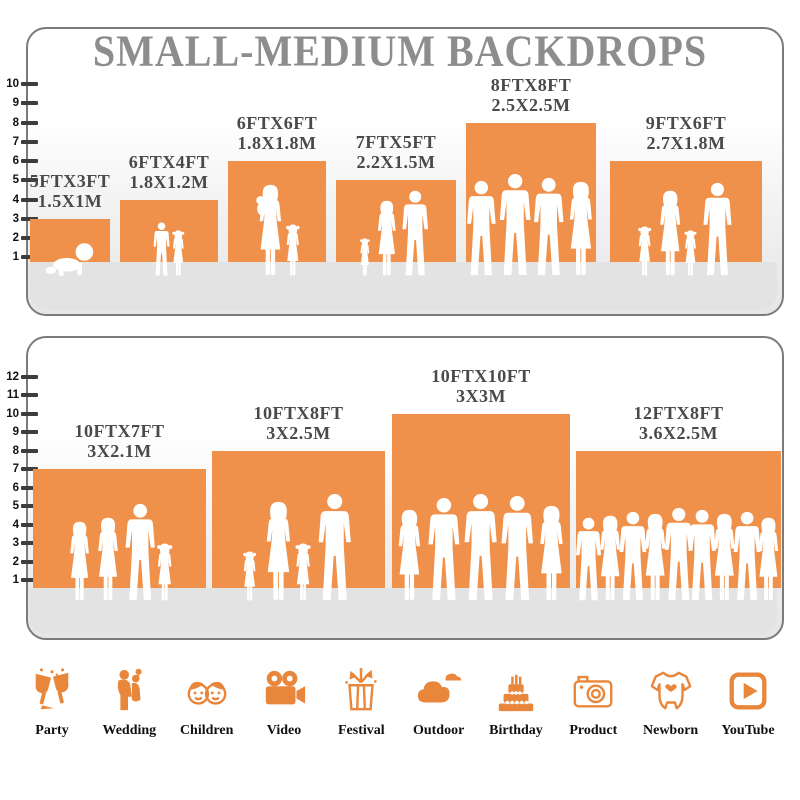 This screenshot has width=800, height=800. I want to click on size-feet: 10FTX8FT, so click(298, 412).